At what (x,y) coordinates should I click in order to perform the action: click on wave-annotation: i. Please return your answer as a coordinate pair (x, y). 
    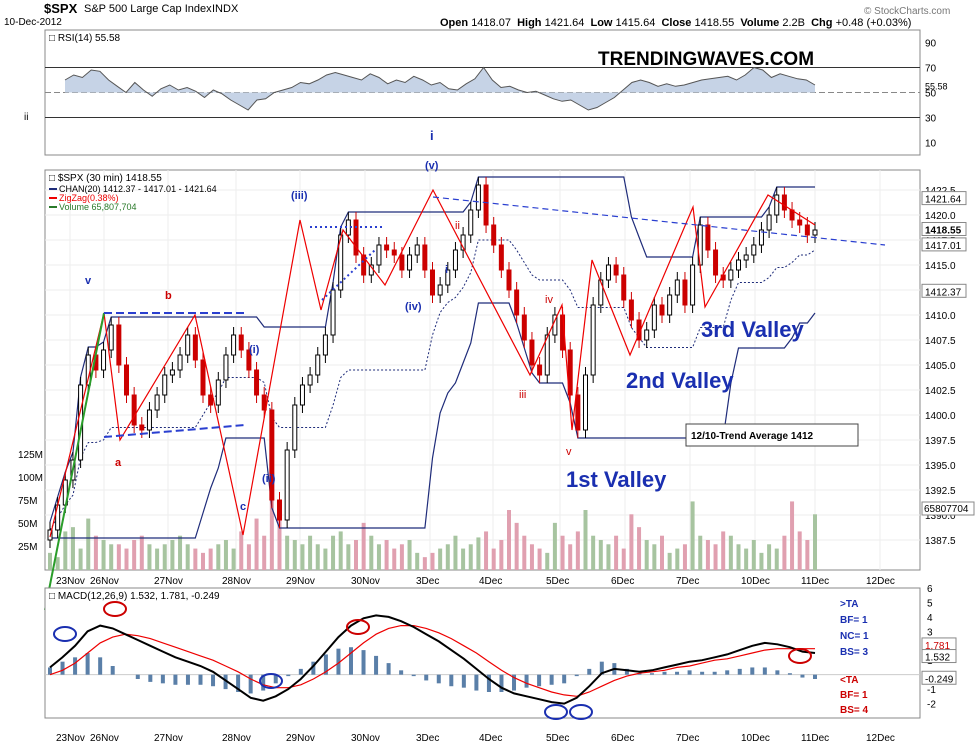
    Looking at the image, I should click on (446, 270).